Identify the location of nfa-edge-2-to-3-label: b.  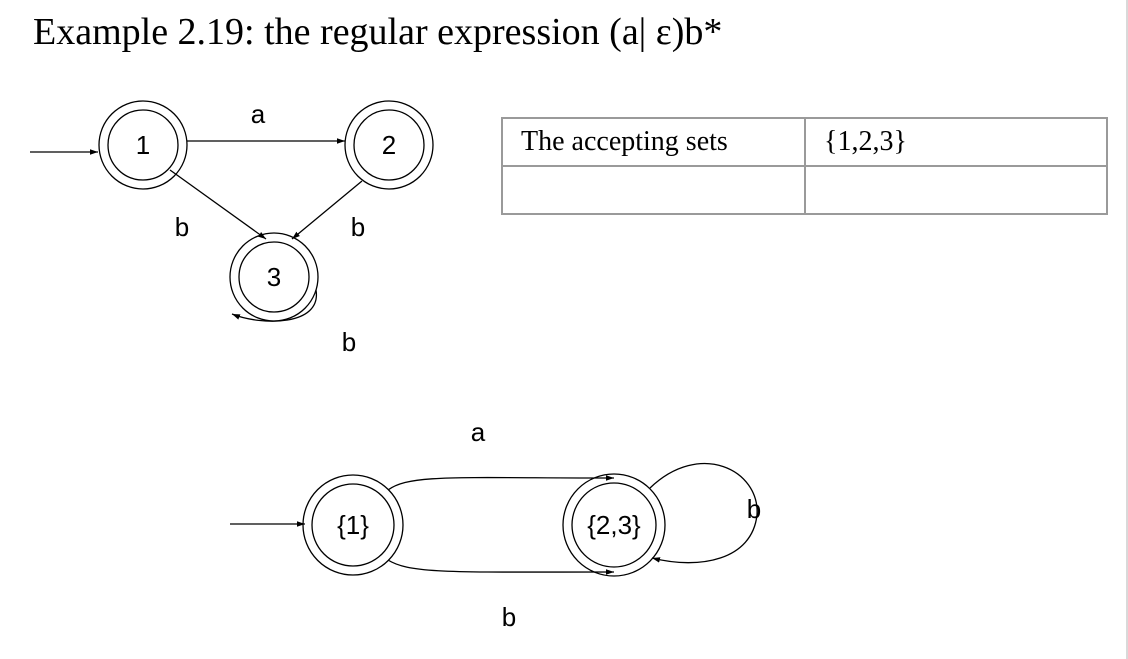
(358, 227).